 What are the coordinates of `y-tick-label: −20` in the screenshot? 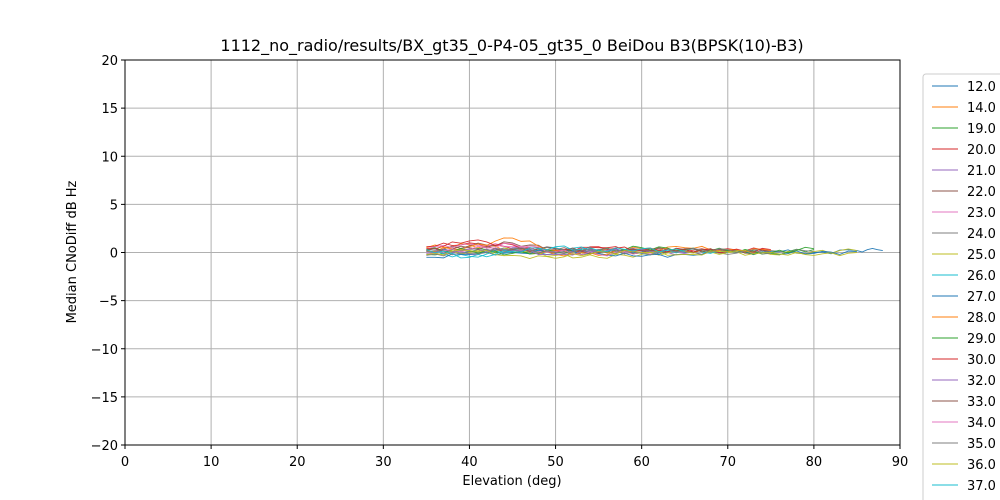 It's located at (104, 446).